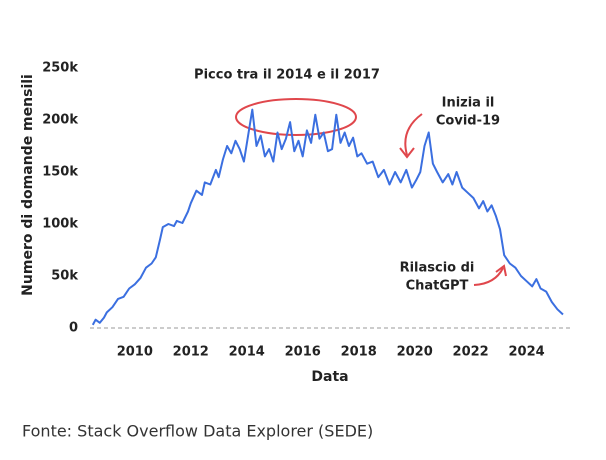 This screenshot has height=460, width=606. Describe the element at coordinates (359, 352) in the screenshot. I see `x-tick-label: 2018` at that location.